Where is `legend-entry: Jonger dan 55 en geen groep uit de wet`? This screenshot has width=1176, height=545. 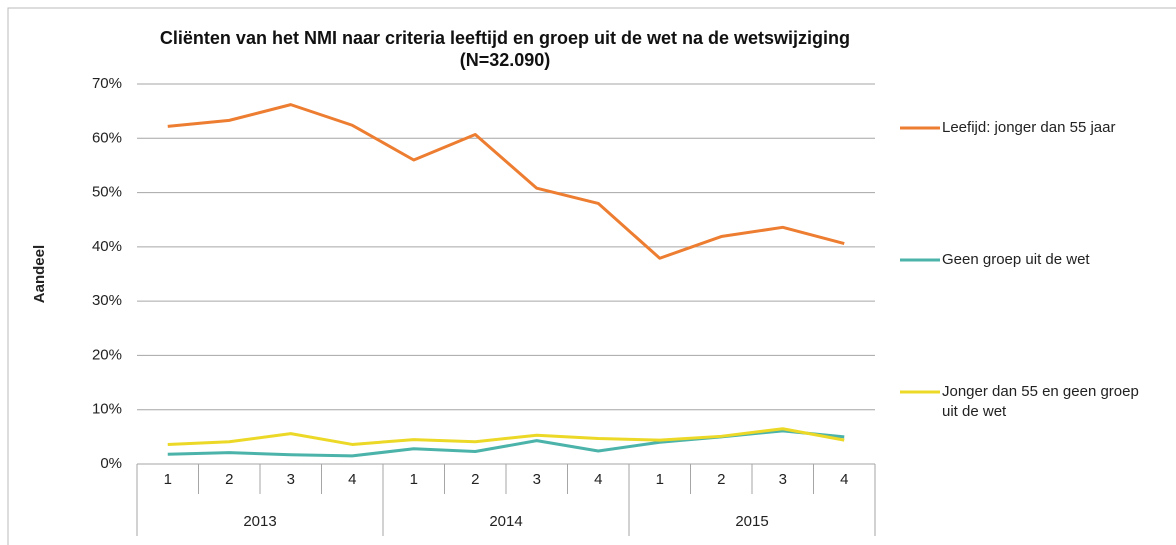 legend-entry: Jonger dan 55 en geen groep uit de wet is located at coordinates (1040, 401).